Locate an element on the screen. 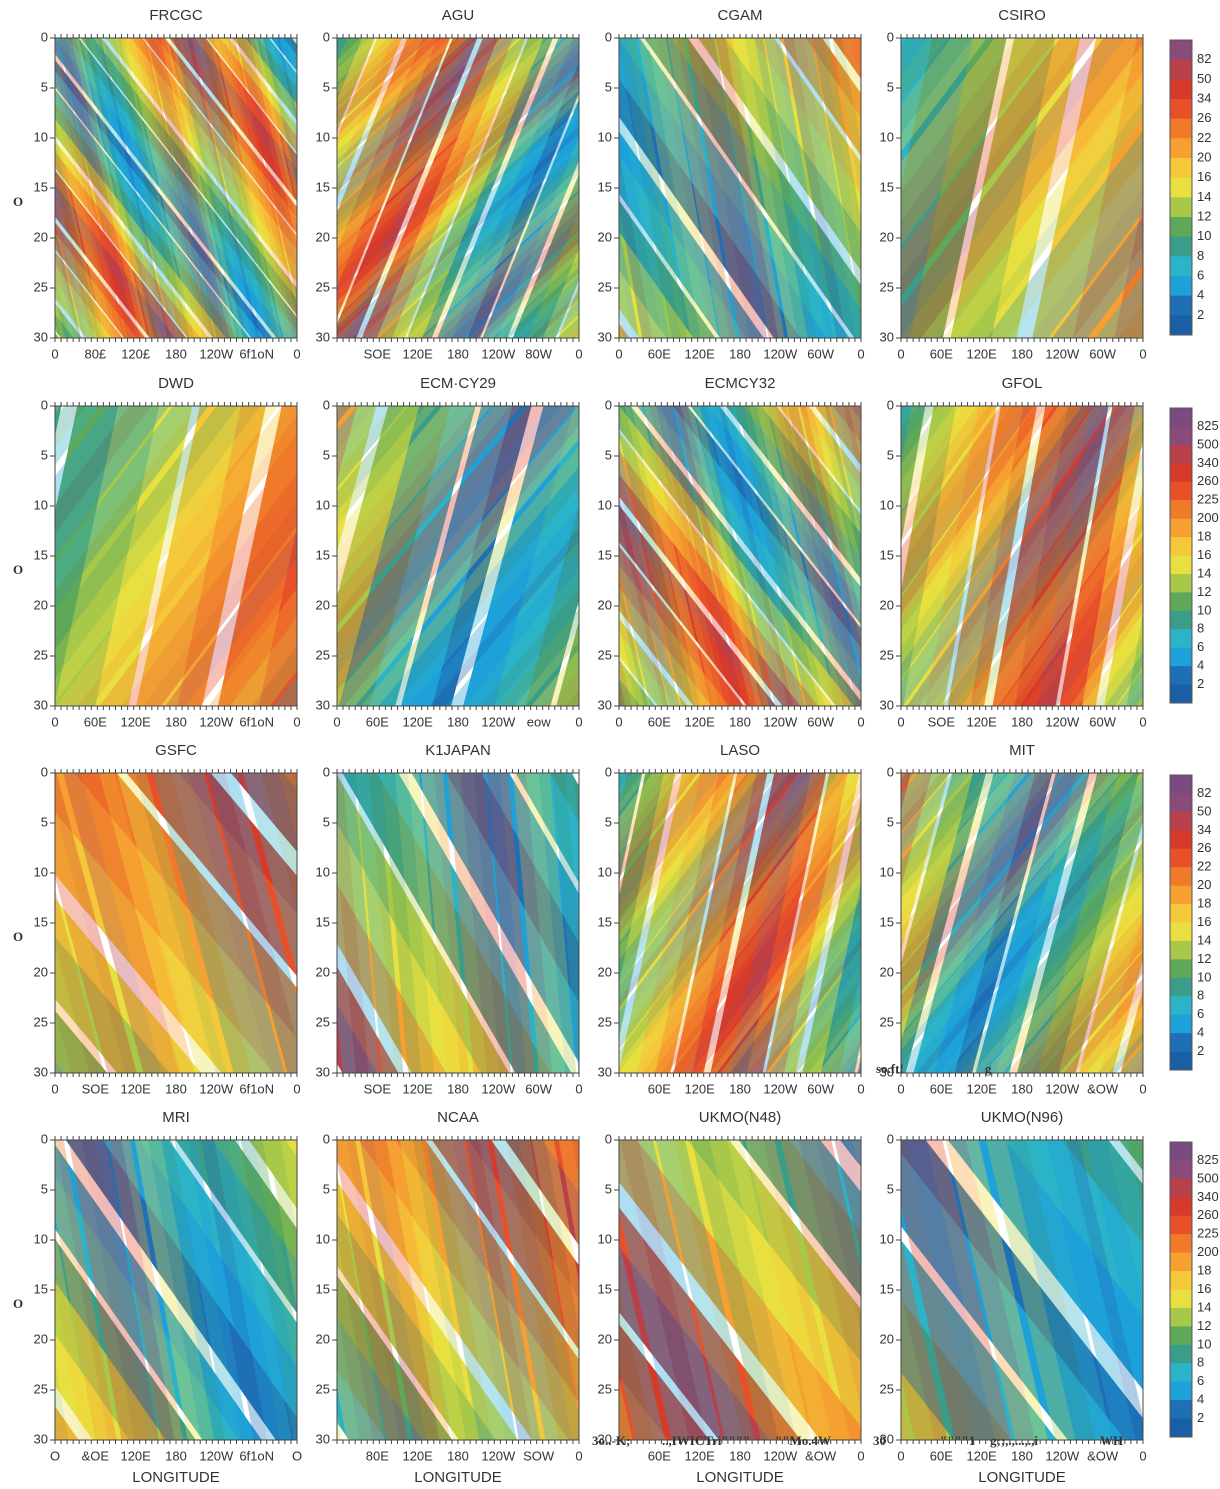 This screenshot has height=1489, width=1220. colorbar-label: 18 is located at coordinates (1204, 903).